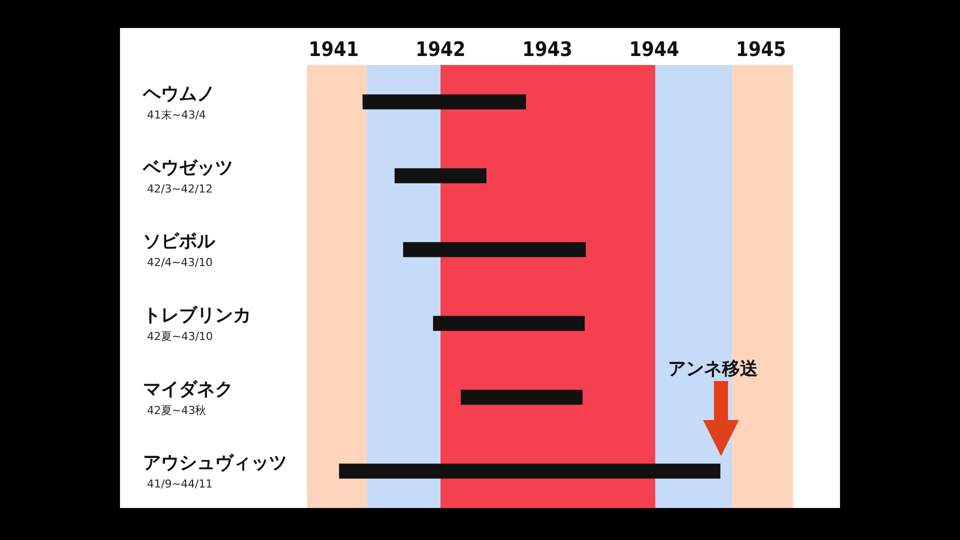  Describe the element at coordinates (761, 49) in the screenshot. I see `x-tick-label: 1945` at that location.